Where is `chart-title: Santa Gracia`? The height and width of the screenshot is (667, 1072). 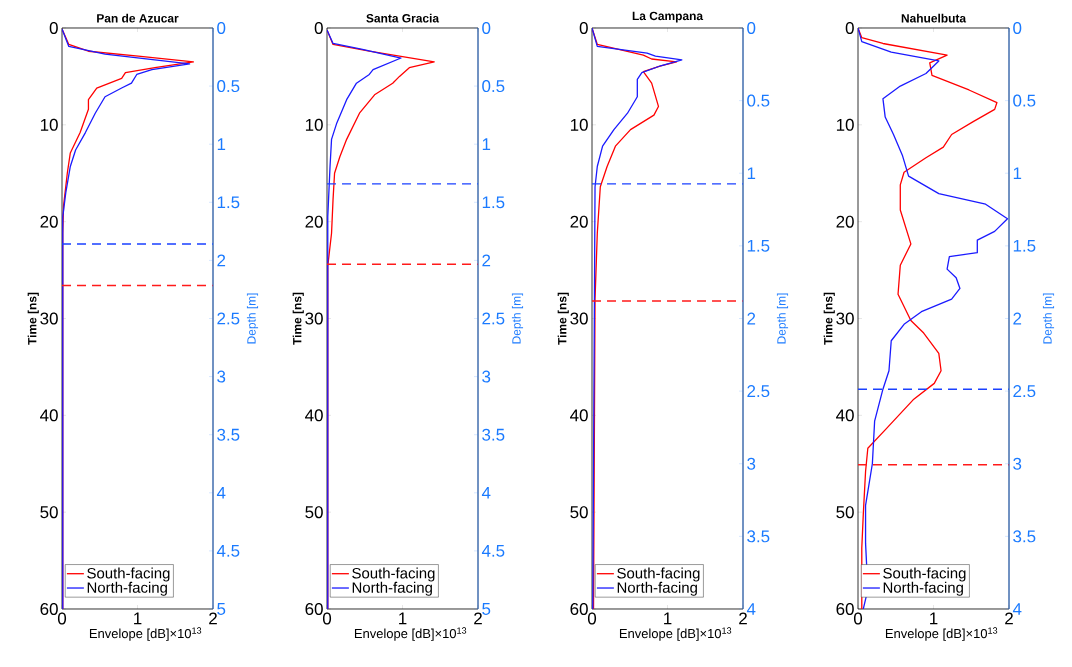 chart-title: Santa Gracia is located at coordinates (403, 18).